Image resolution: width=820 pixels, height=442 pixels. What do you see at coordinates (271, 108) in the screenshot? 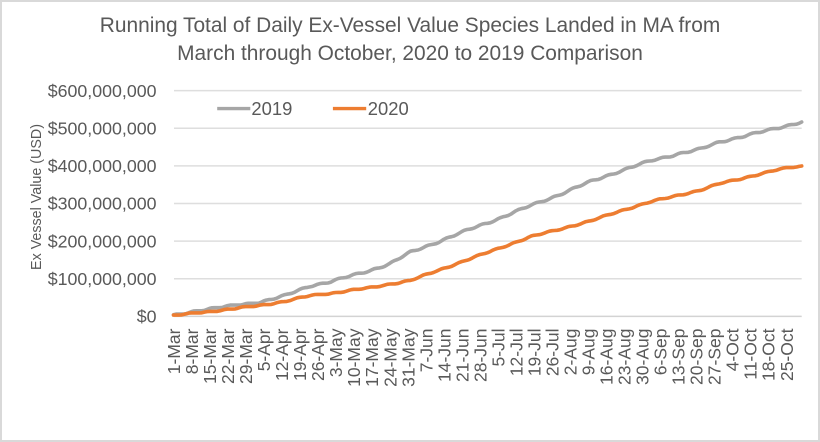
I see `svg-text: 2019` at bounding box center [271, 108].